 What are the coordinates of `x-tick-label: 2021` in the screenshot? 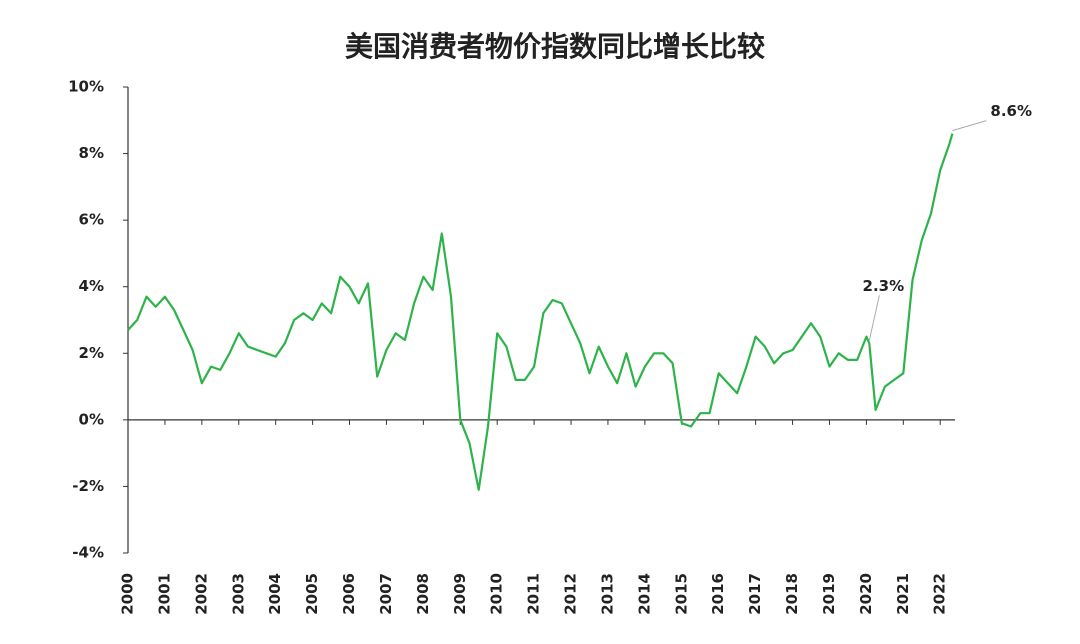 It's located at (903, 594).